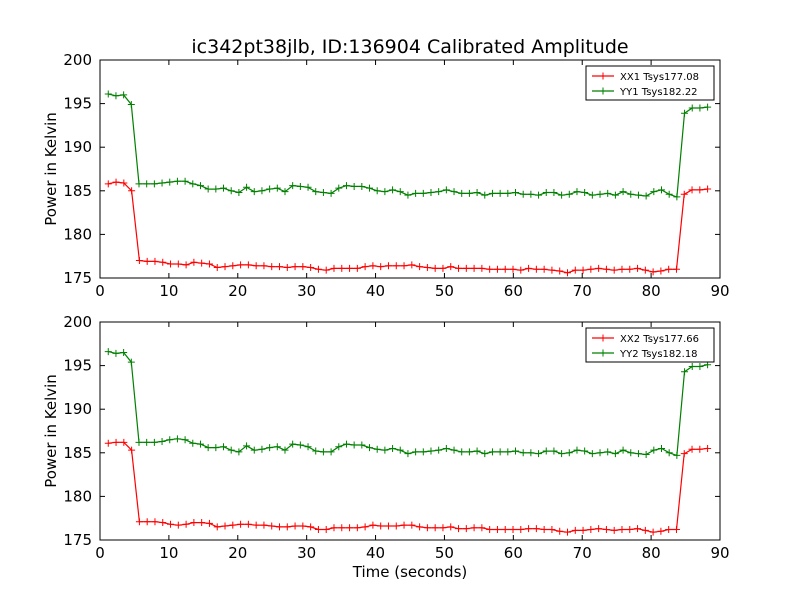 The height and width of the screenshot is (604, 800). What do you see at coordinates (603, 353) in the screenshot?
I see `legend-marker` at bounding box center [603, 353].